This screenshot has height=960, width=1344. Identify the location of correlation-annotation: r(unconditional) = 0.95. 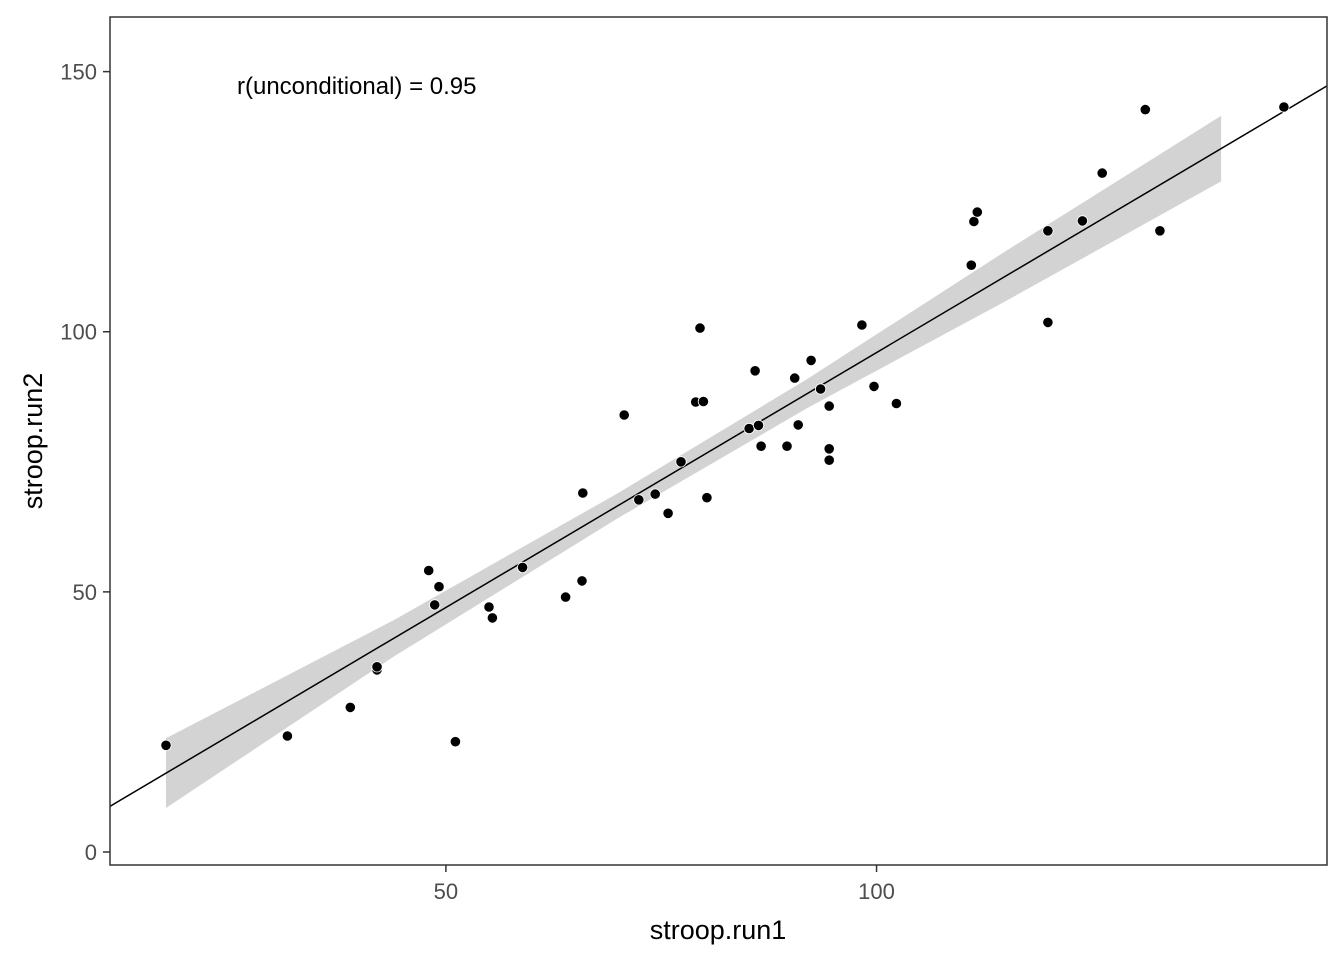
(356, 86).